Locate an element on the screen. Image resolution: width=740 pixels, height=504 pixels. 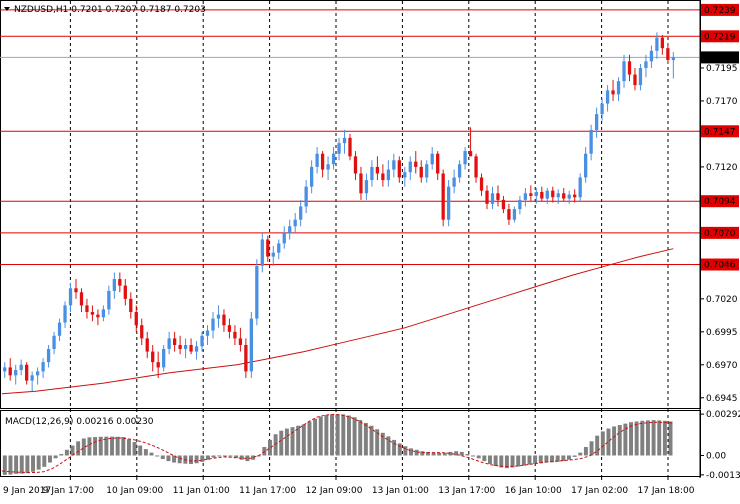
x-tick-label: 13 Jan 17:00 is located at coordinates (466, 491).